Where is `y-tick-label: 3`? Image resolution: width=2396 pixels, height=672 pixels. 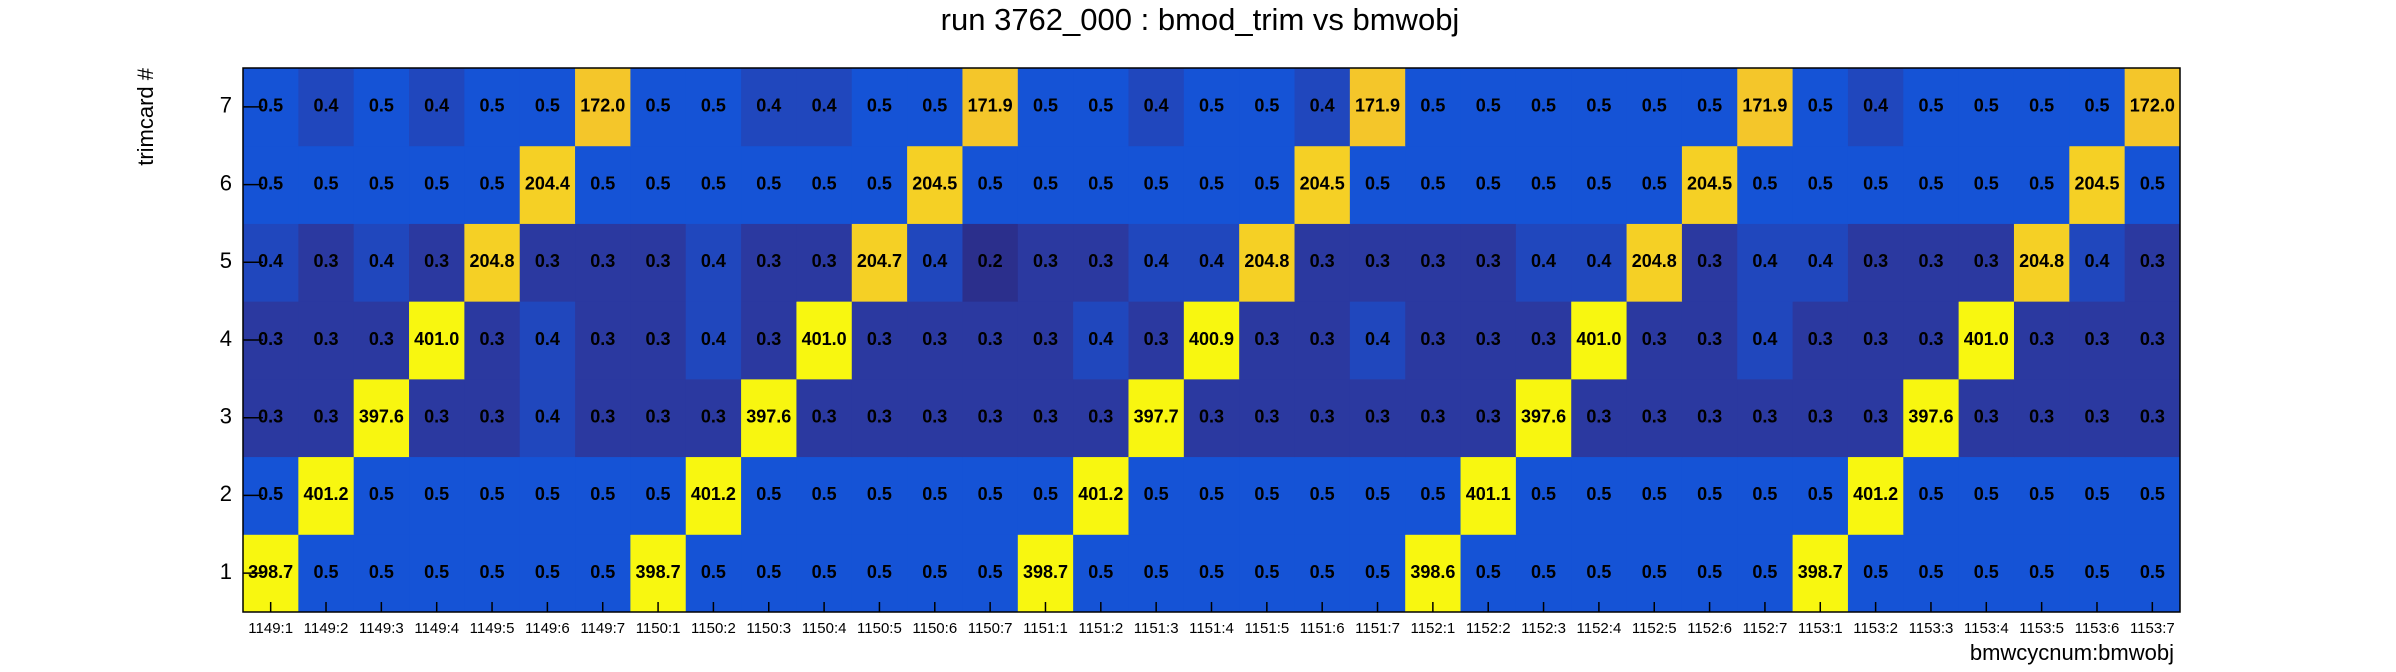
y-tick-label: 3 is located at coordinates (226, 416).